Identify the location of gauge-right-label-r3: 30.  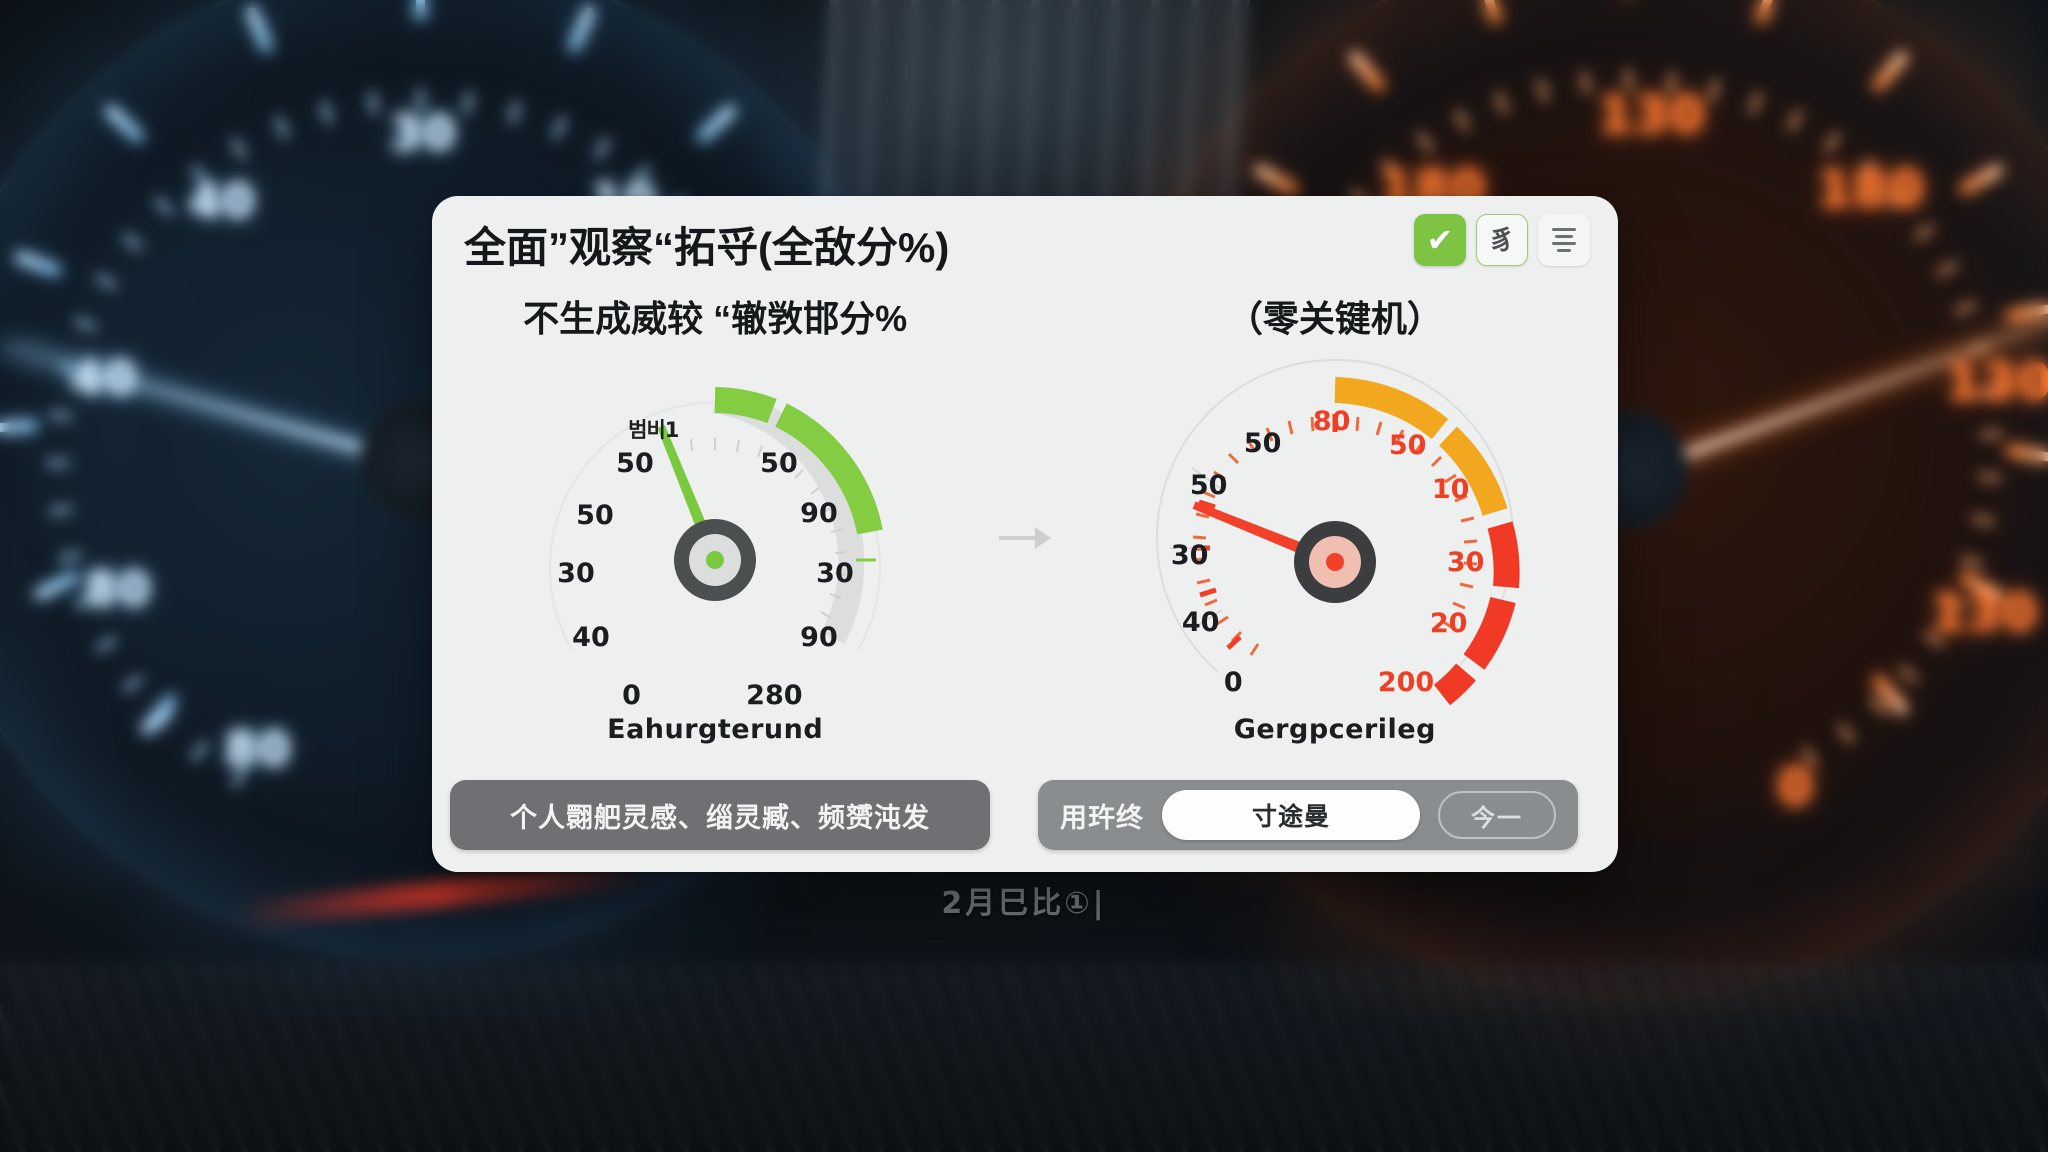
(1465, 562).